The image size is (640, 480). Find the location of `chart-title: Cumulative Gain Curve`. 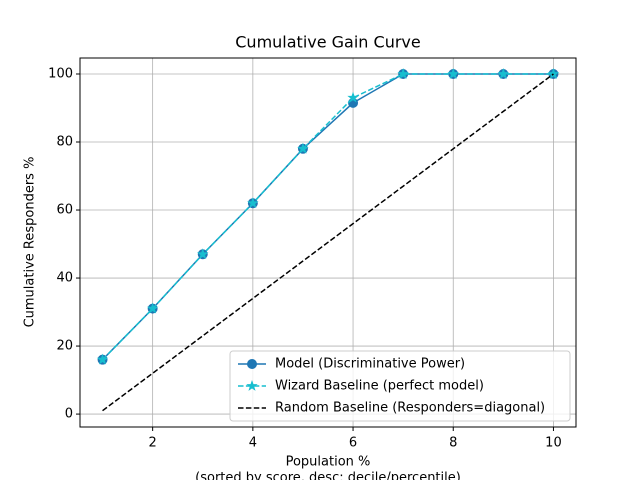

chart-title: Cumulative Gain Curve is located at coordinates (327, 42).